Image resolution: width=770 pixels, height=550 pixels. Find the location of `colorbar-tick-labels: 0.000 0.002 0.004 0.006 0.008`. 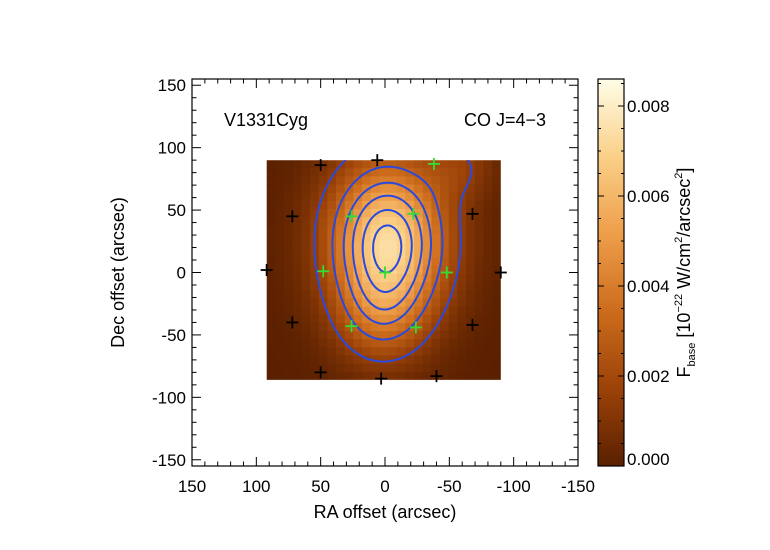

colorbar-tick-labels: 0.000 0.002 0.004 0.006 0.008 is located at coordinates (648, 283).